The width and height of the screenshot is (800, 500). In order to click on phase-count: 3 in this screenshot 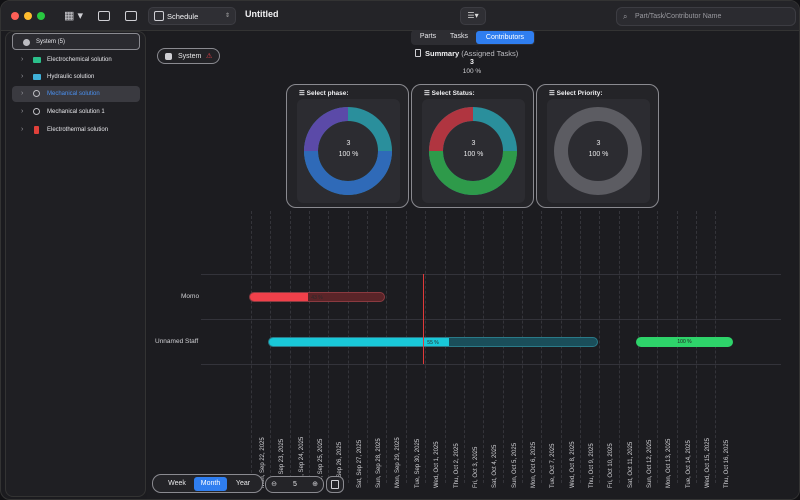, I will do `click(348, 143)`.